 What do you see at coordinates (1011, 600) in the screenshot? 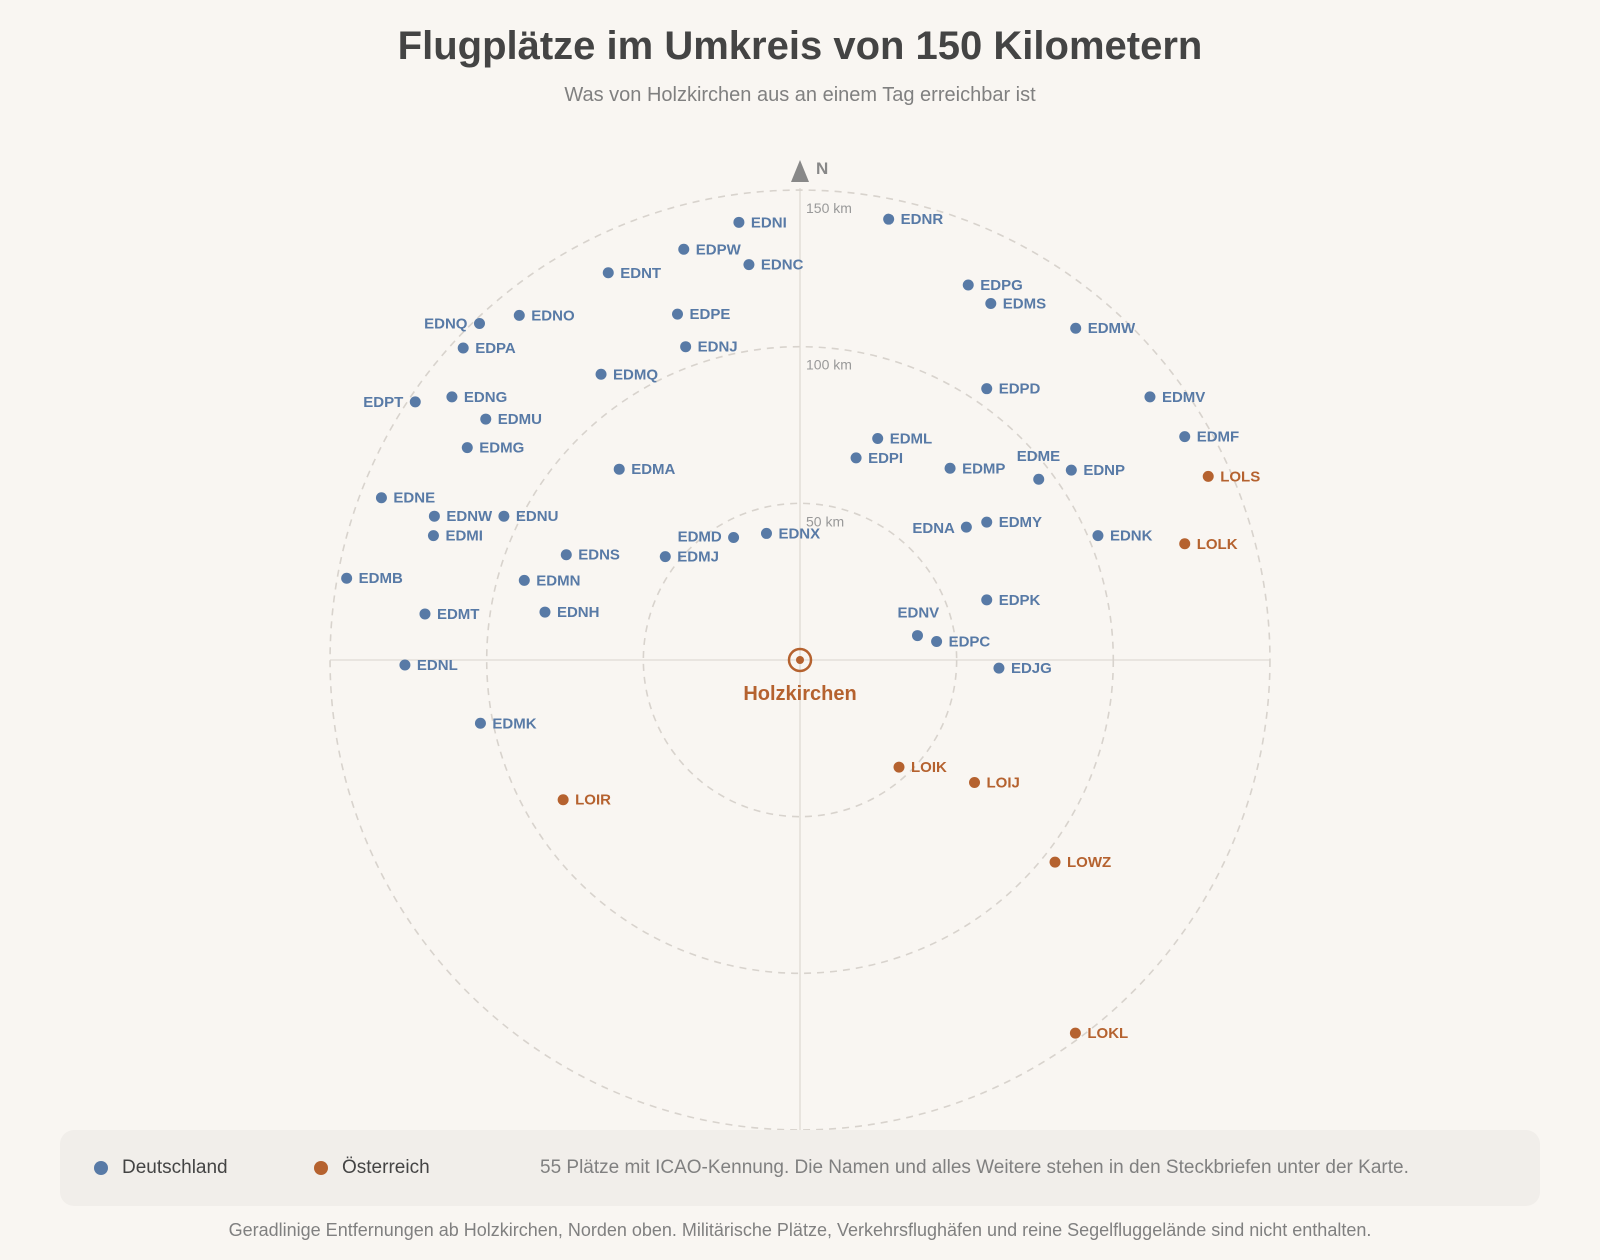
I see `airport-edpk: EDPK` at bounding box center [1011, 600].